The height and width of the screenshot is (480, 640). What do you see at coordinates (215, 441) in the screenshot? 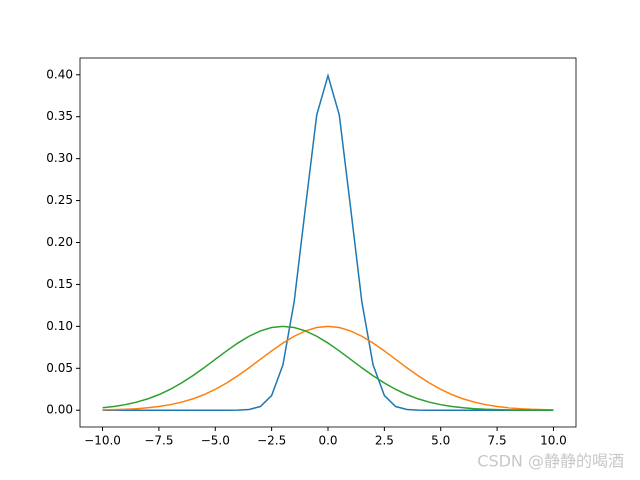
I see `x-tick-label: −5.0` at bounding box center [215, 441].